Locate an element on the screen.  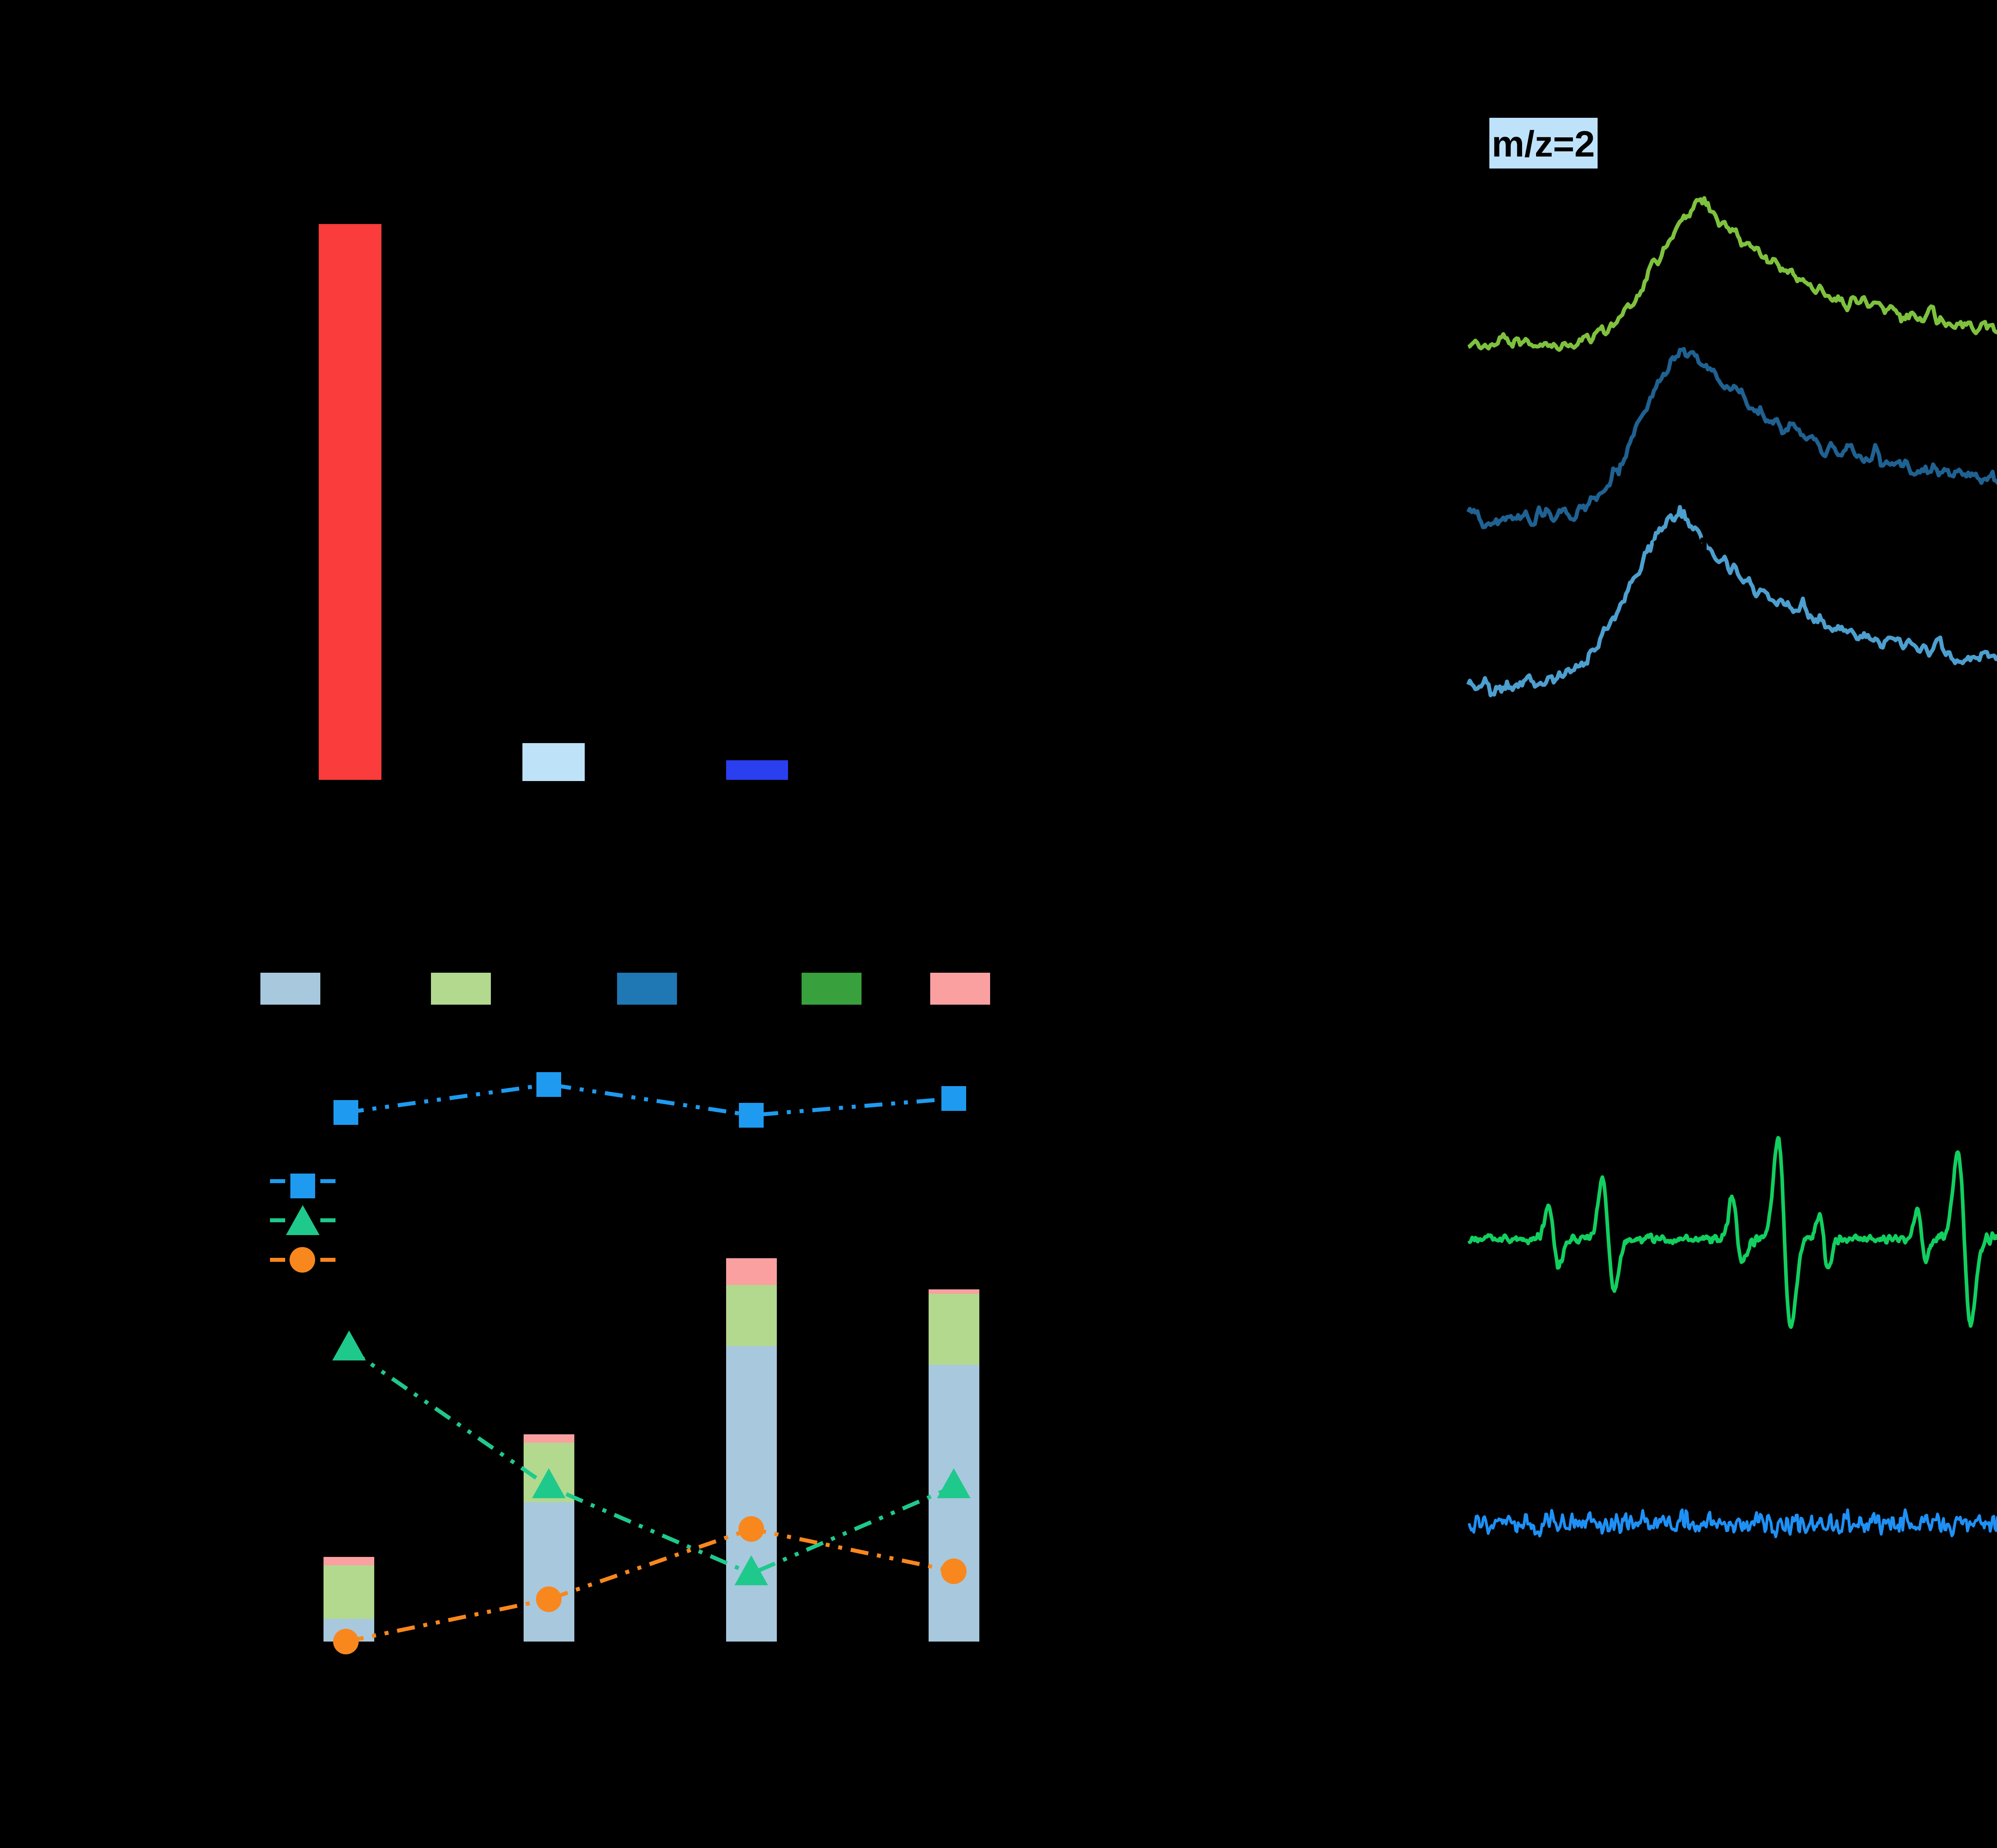
svg-text: (d) is located at coordinates (1275, 960).